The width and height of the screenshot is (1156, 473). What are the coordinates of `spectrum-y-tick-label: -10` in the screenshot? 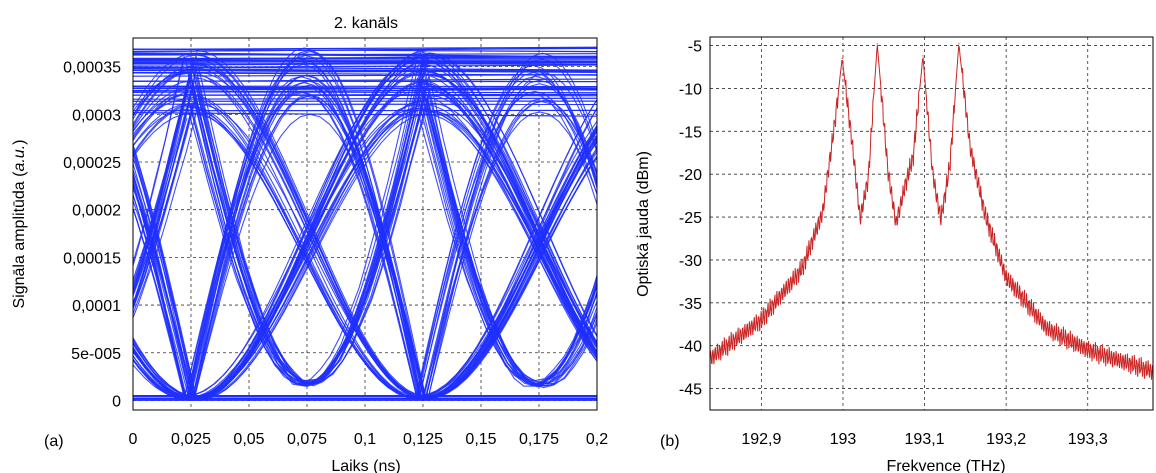 It's located at (690, 89).